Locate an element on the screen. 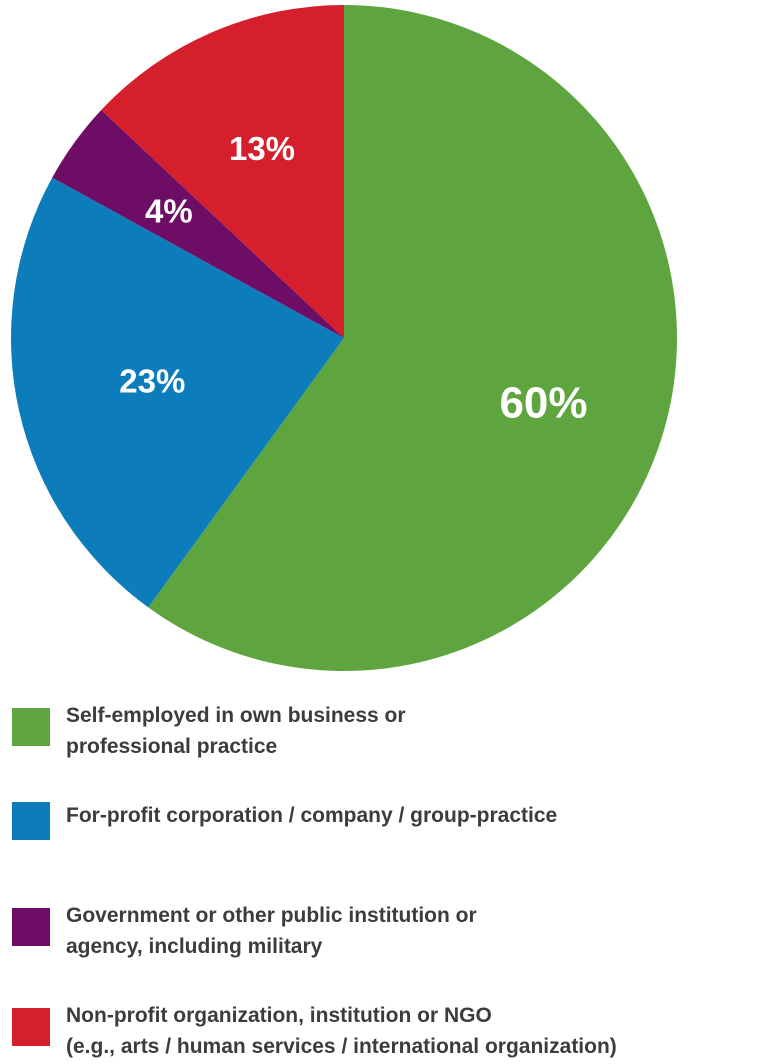 The height and width of the screenshot is (1064, 766). slice-value-label-government: 4% is located at coordinates (169, 210).